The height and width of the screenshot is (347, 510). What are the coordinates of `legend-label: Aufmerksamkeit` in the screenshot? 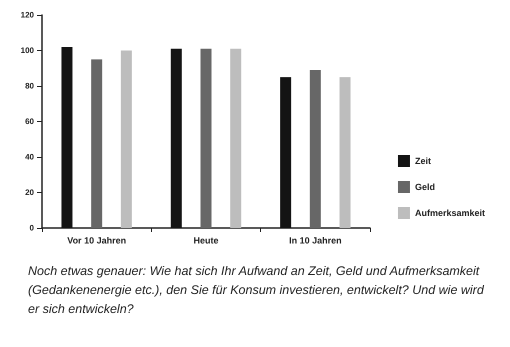 It's located at (450, 213).